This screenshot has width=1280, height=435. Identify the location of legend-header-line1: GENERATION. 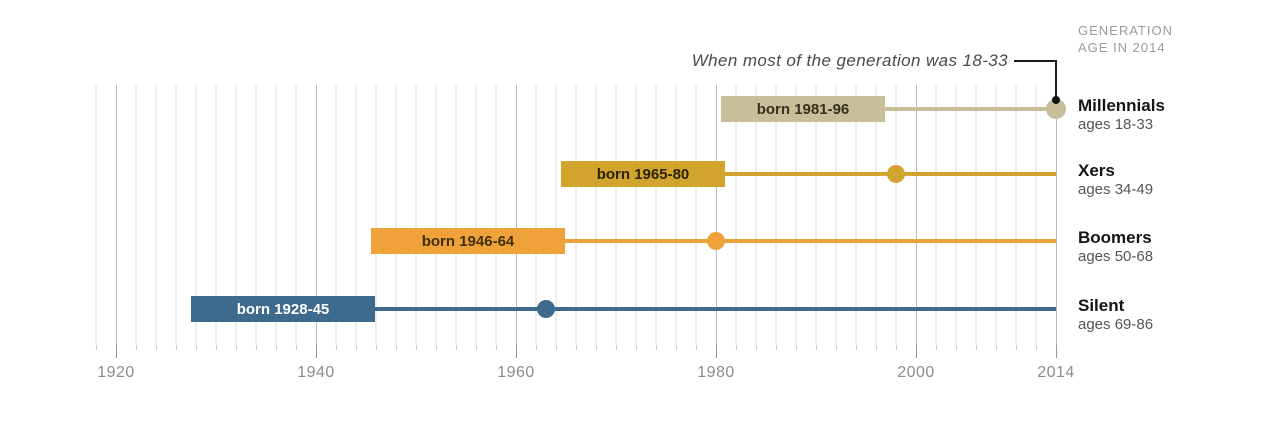
(1125, 30).